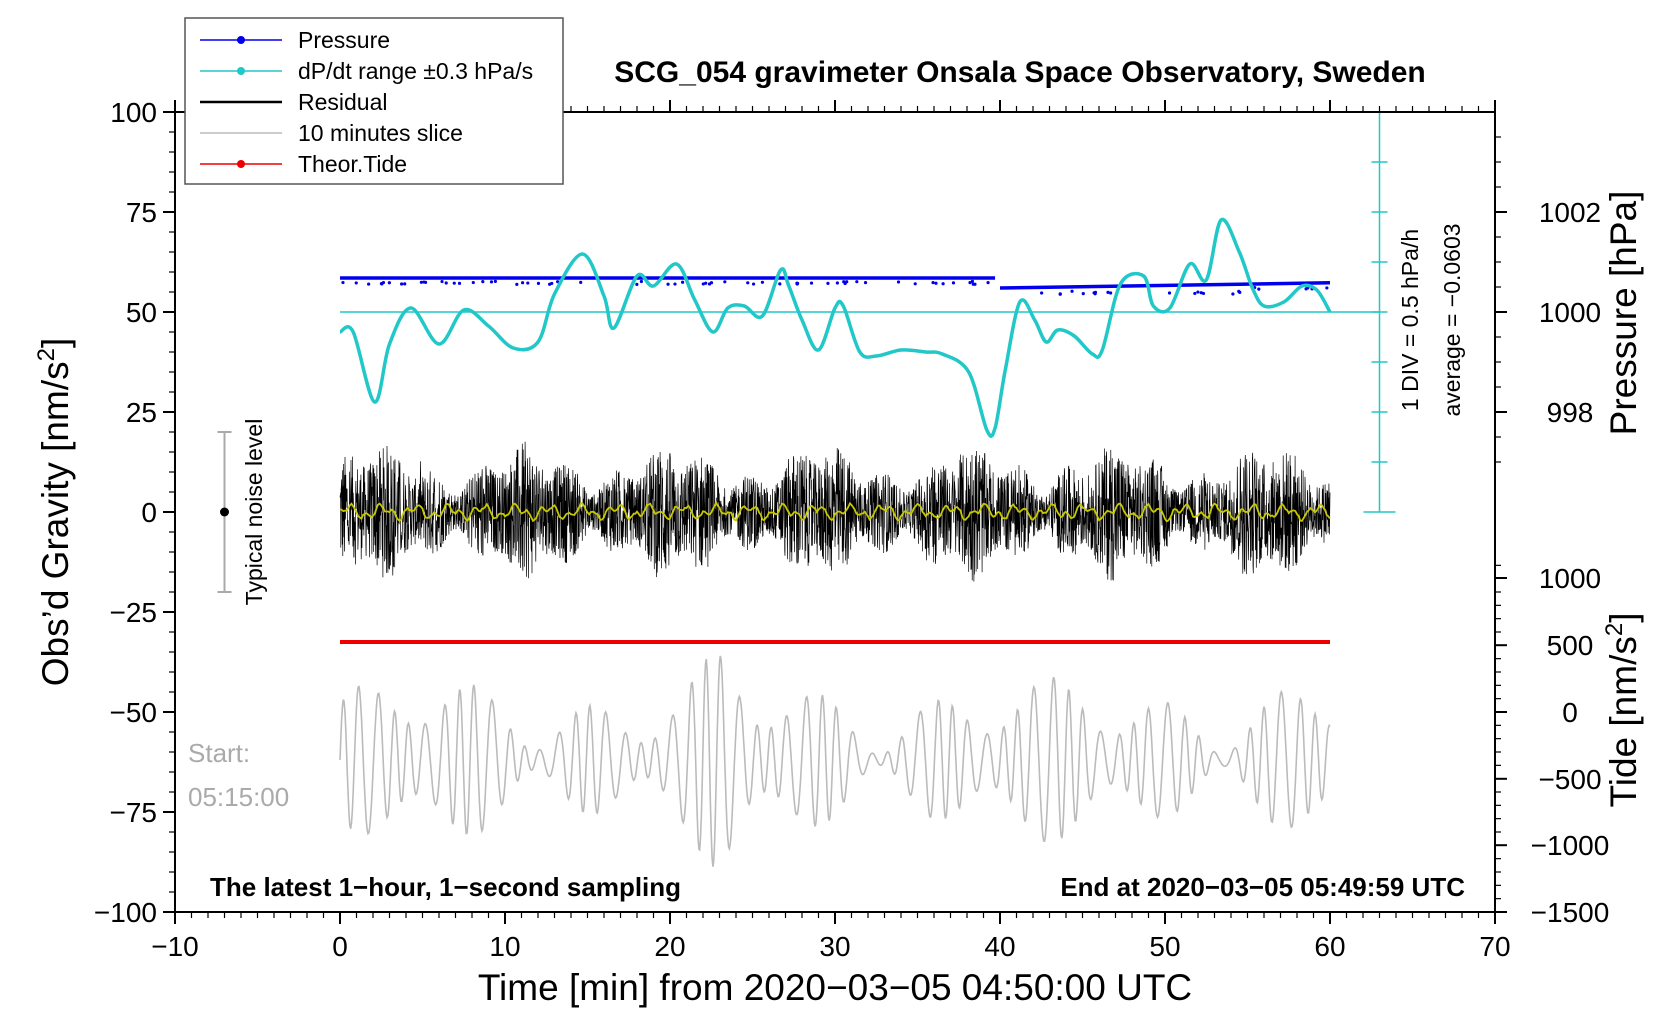 This screenshot has height=1020, width=1676. Describe the element at coordinates (415, 71) in the screenshot. I see `legend-entry-label: dP/dt range ±0.3 hPa/s` at that location.